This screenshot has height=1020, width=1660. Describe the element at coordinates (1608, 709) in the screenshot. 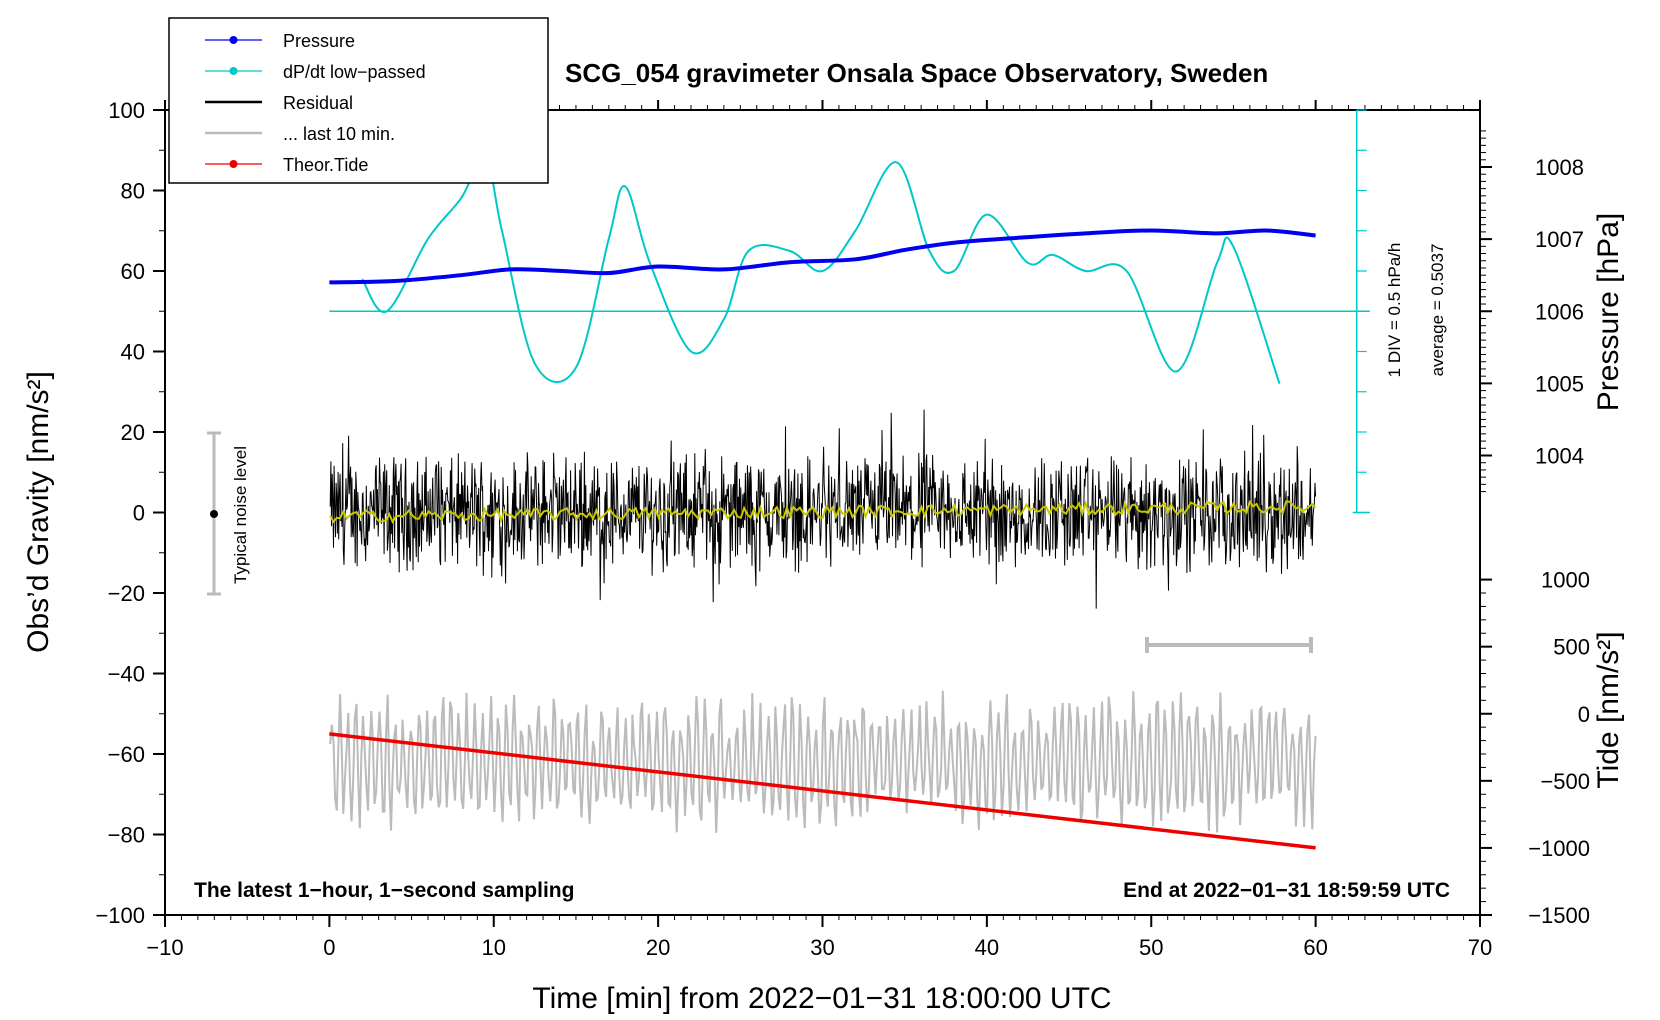

I see `tide-axis-label: Tide [nm/s²]` at that location.